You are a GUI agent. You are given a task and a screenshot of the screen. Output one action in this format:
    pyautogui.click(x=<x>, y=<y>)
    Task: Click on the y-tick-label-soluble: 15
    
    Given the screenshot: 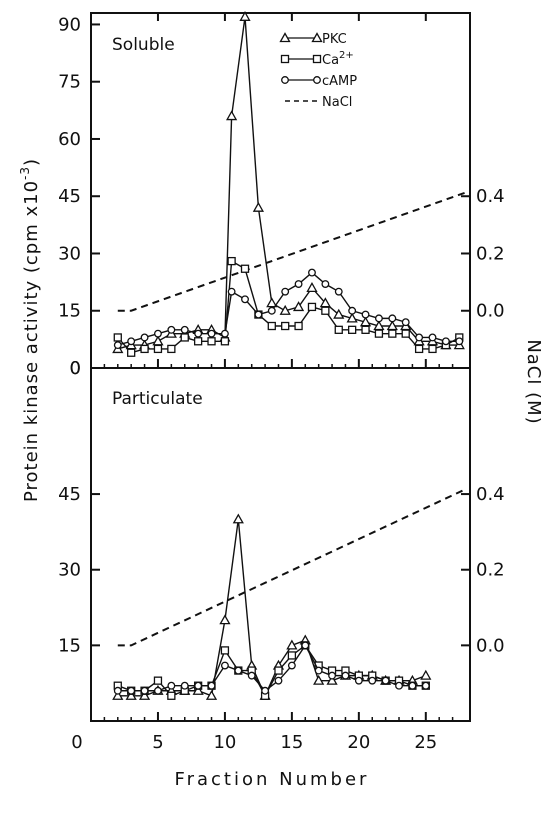 What is the action you would take?
    pyautogui.click(x=69, y=311)
    